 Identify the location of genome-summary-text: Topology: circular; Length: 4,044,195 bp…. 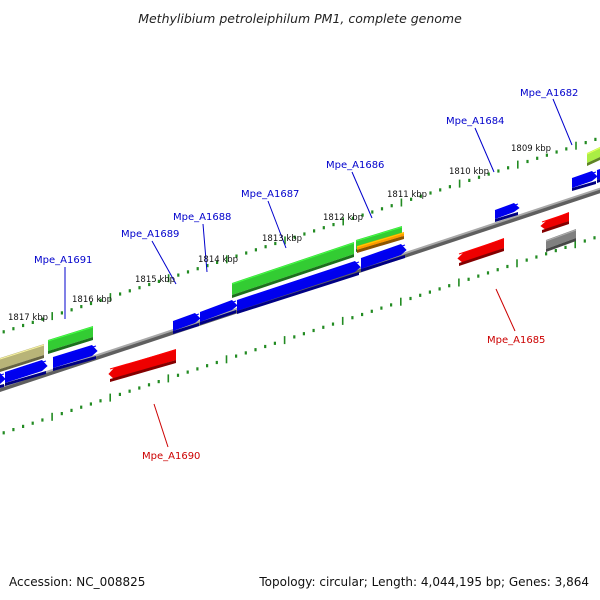
(423, 582).